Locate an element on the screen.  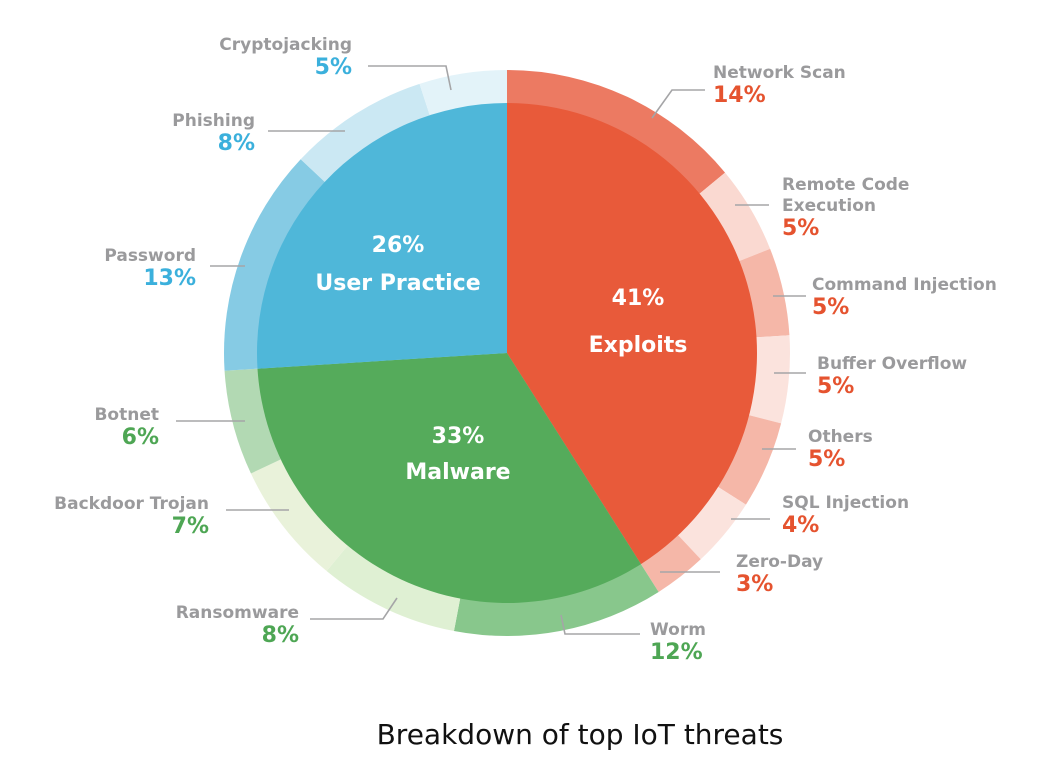
inner-label-malware: 33% Malware is located at coordinates (457, 454).